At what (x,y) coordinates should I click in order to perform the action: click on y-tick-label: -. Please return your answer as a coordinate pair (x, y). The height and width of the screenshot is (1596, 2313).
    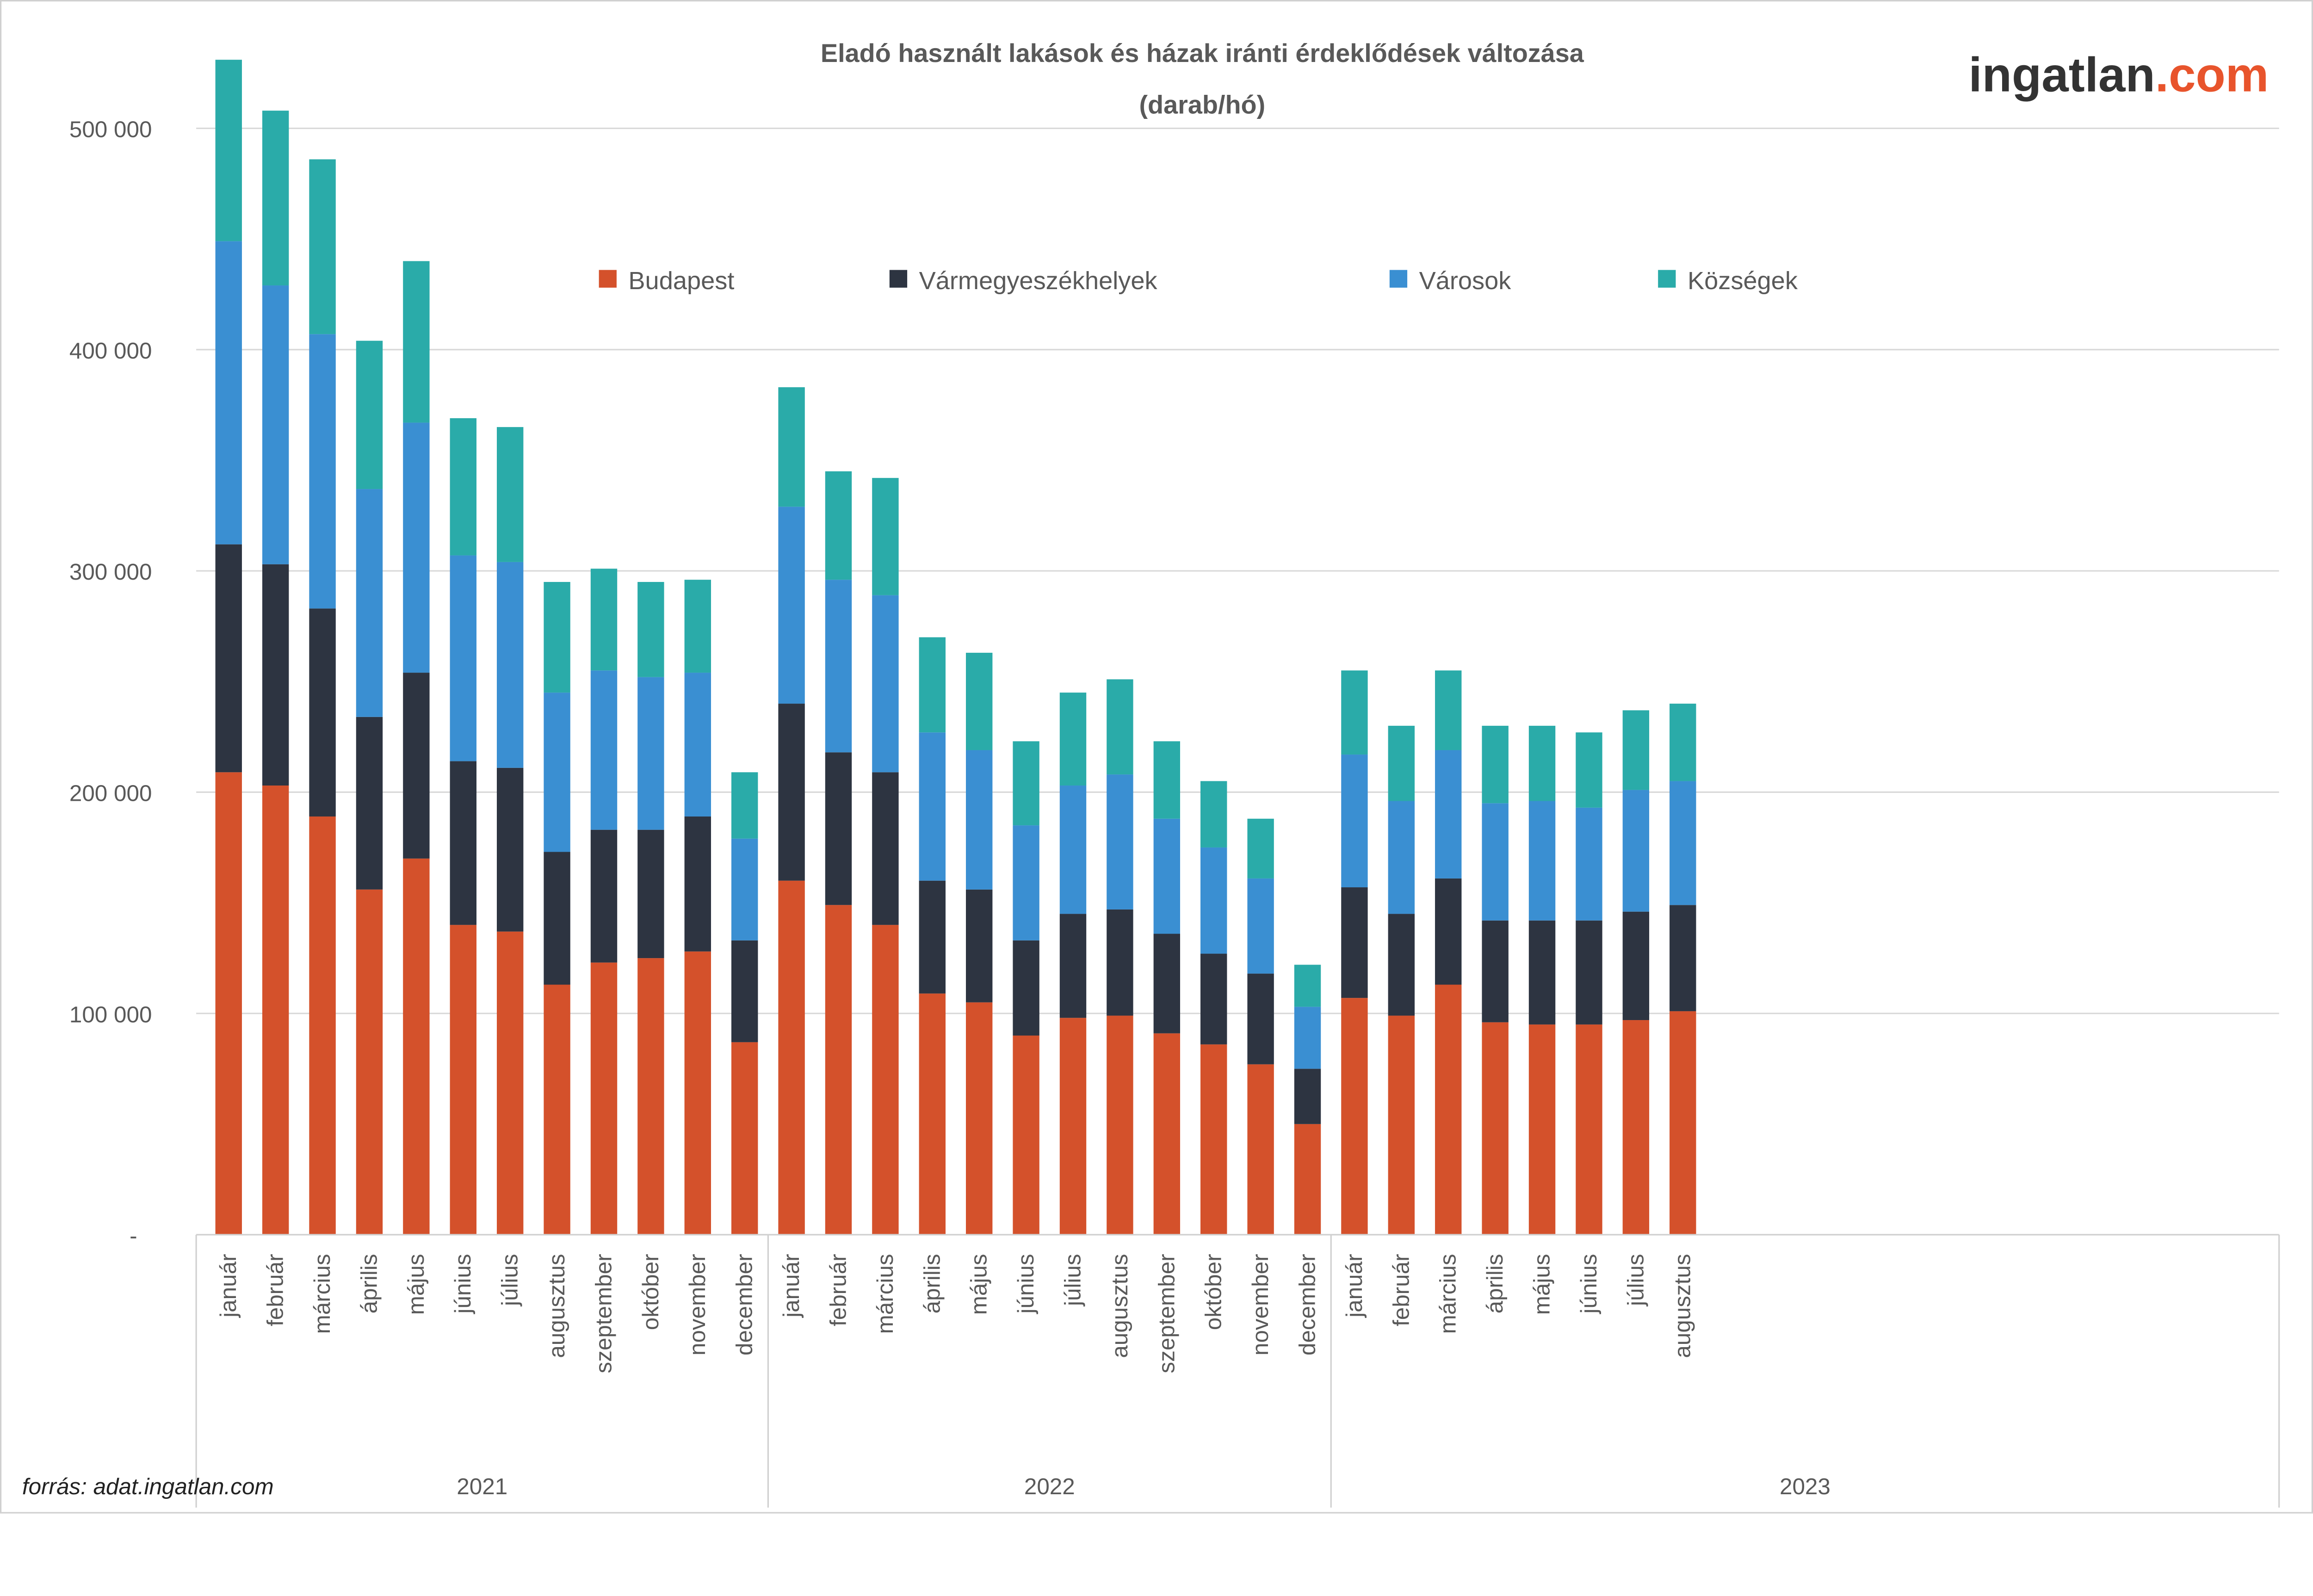
    Looking at the image, I should click on (133, 1236).